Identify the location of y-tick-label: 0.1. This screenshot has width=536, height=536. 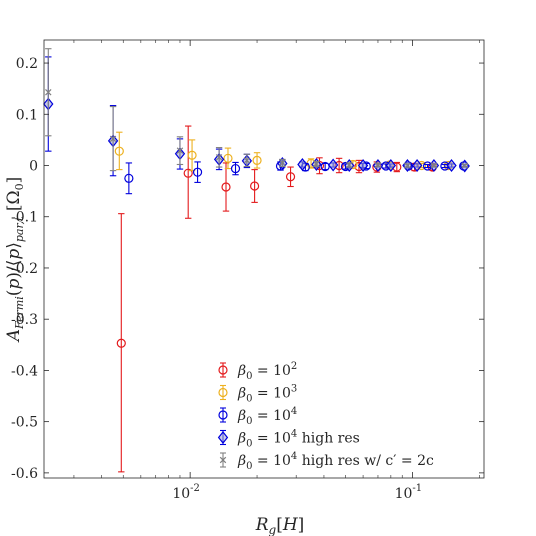
(27, 115).